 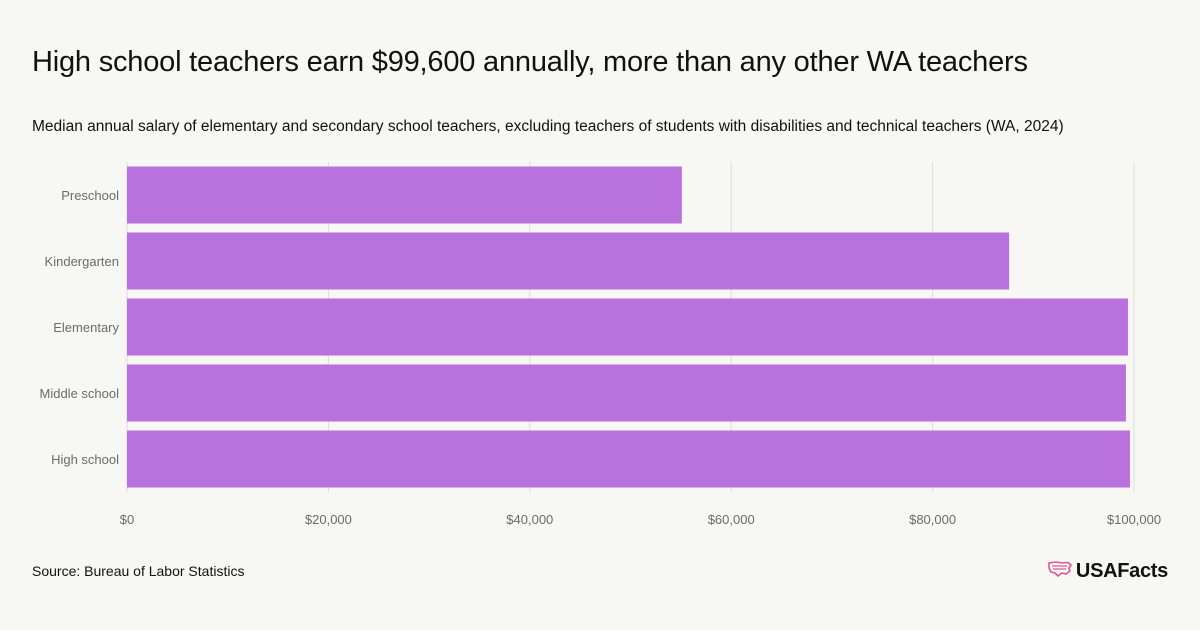 What do you see at coordinates (82, 261) in the screenshot?
I see `category-label: Kindergarten` at bounding box center [82, 261].